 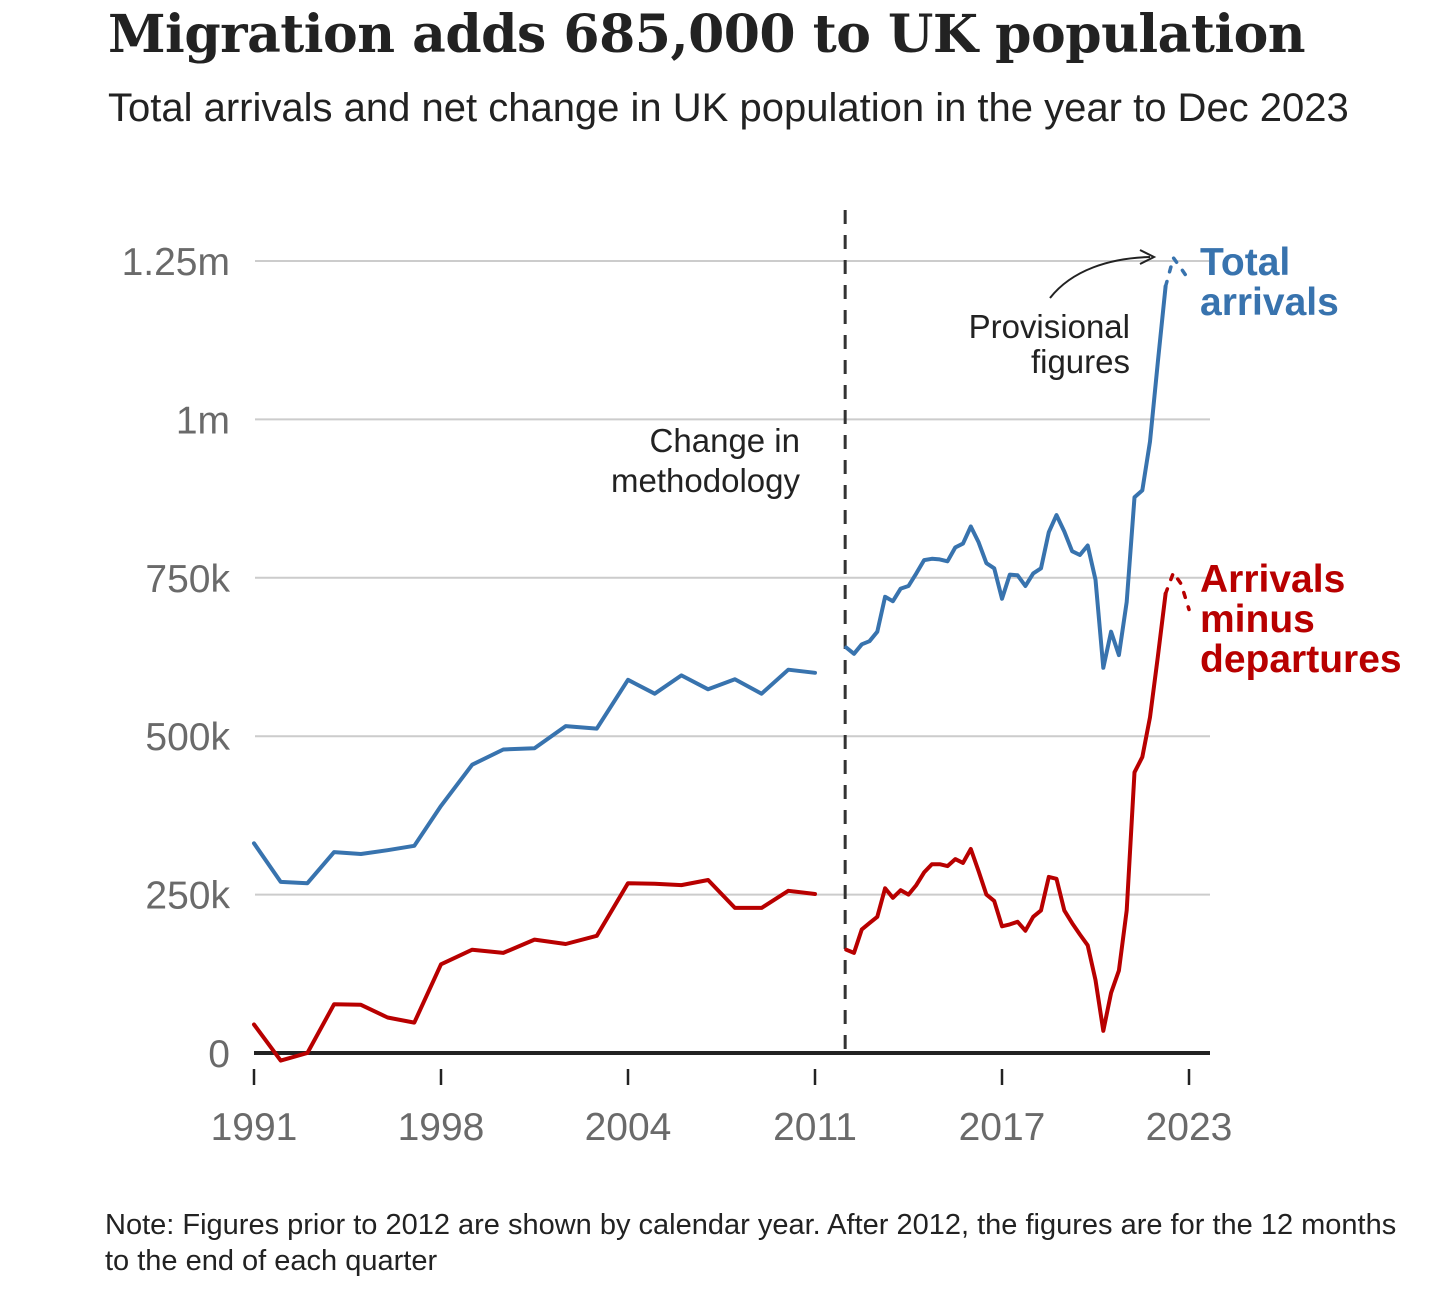 I want to click on x-tick-label: 2011, so click(x=815, y=1127).